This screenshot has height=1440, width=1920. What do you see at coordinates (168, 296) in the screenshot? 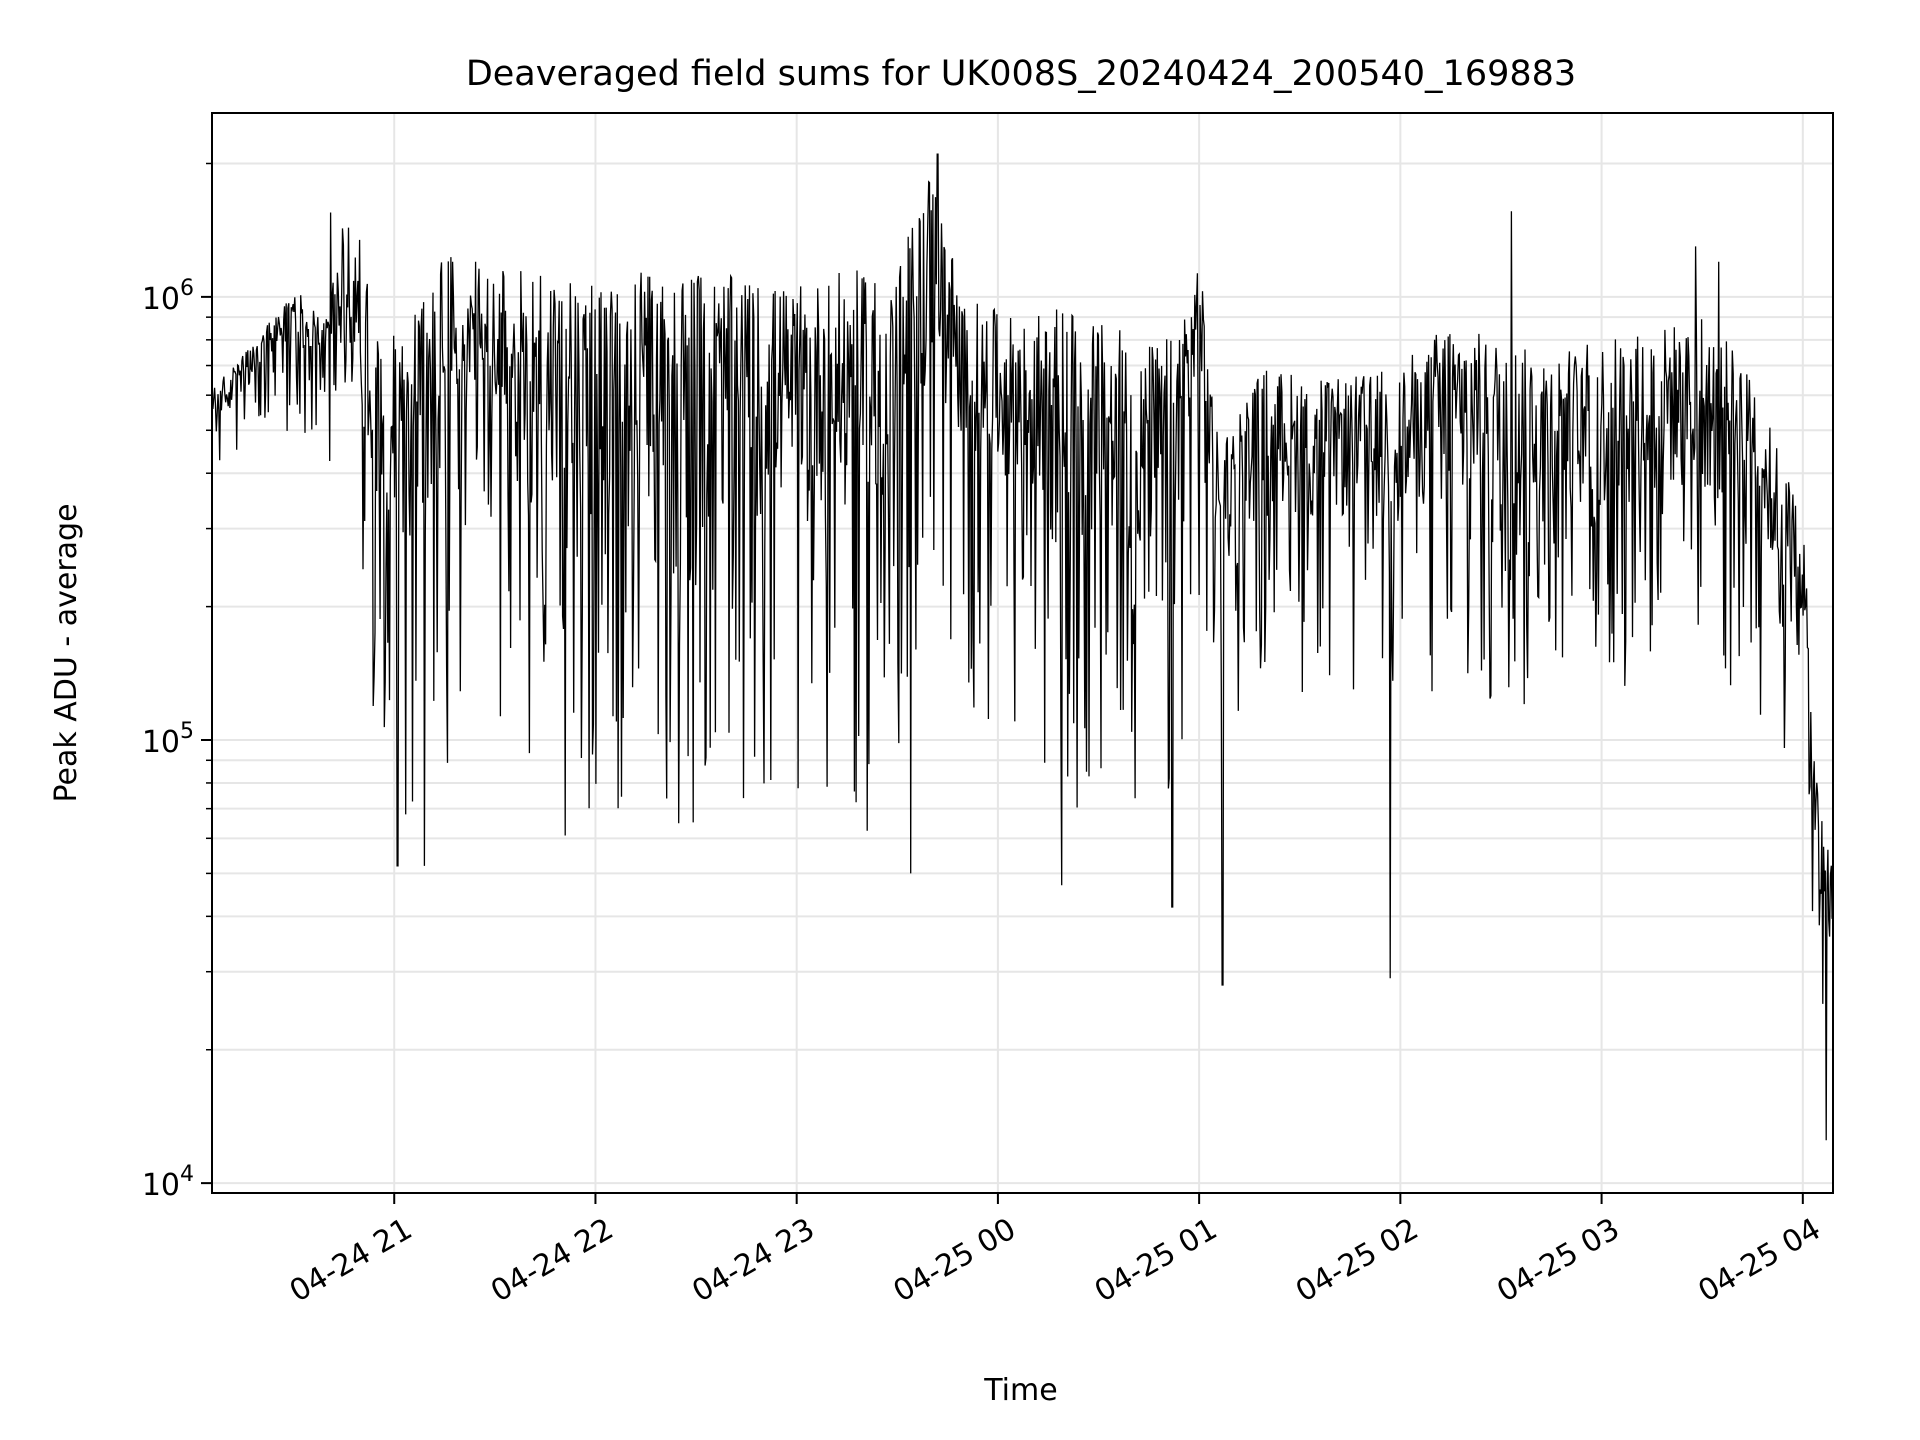
I see `y-tick-label: 10⁶` at bounding box center [168, 296].